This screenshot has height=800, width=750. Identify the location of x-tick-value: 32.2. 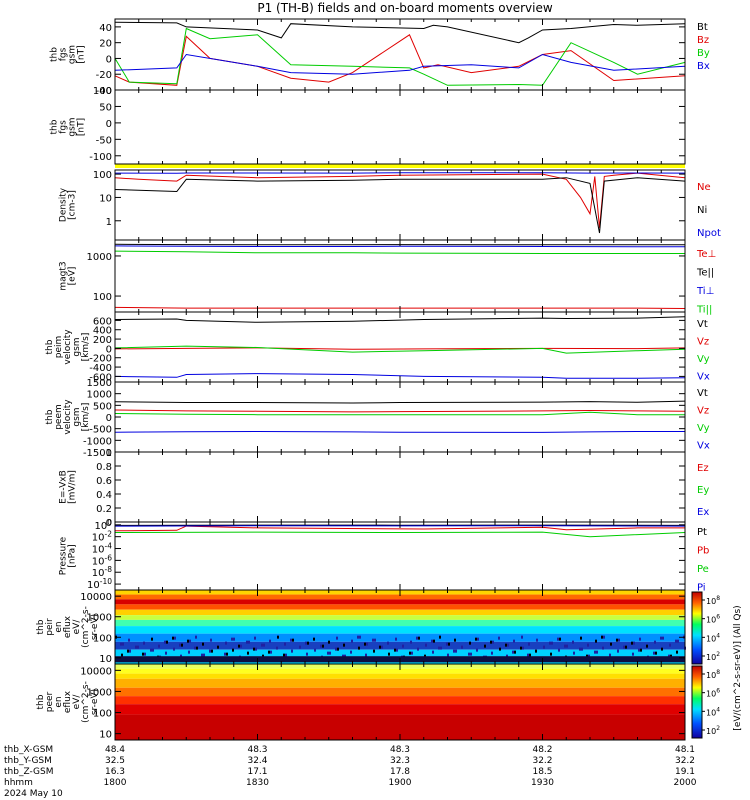
(685, 761).